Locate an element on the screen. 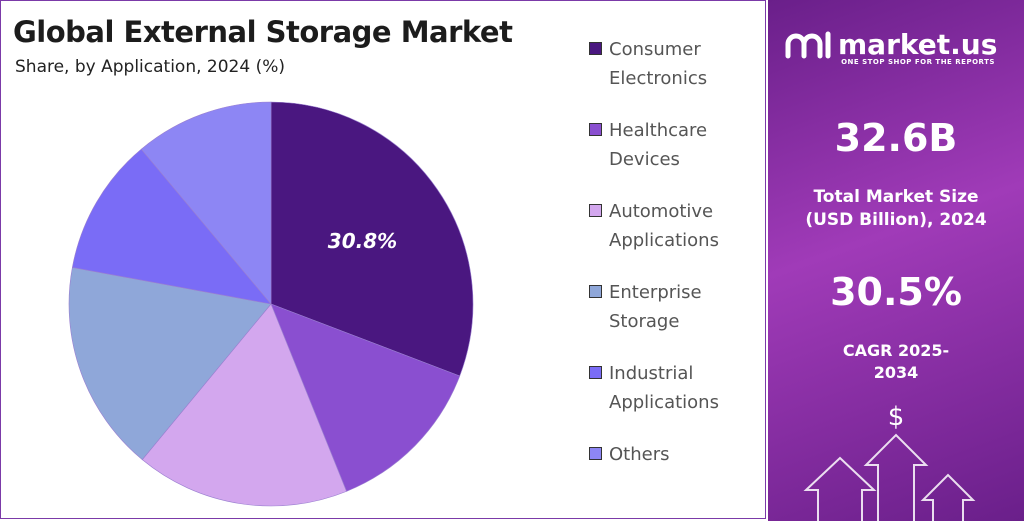 The image size is (1024, 521). legend-label: Others is located at coordinates (639, 454).